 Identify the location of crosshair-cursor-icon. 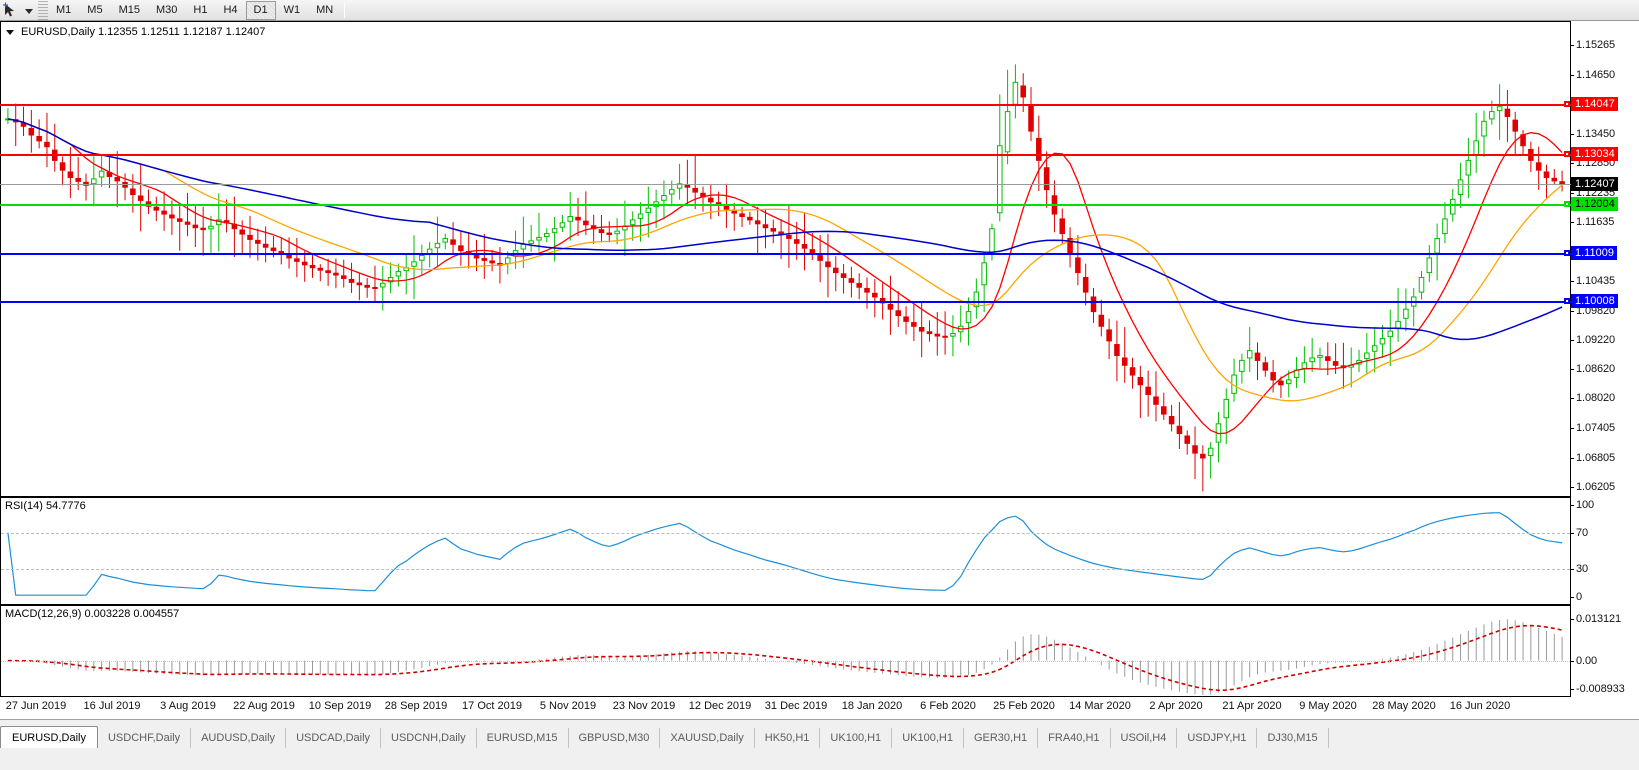
(11, 10).